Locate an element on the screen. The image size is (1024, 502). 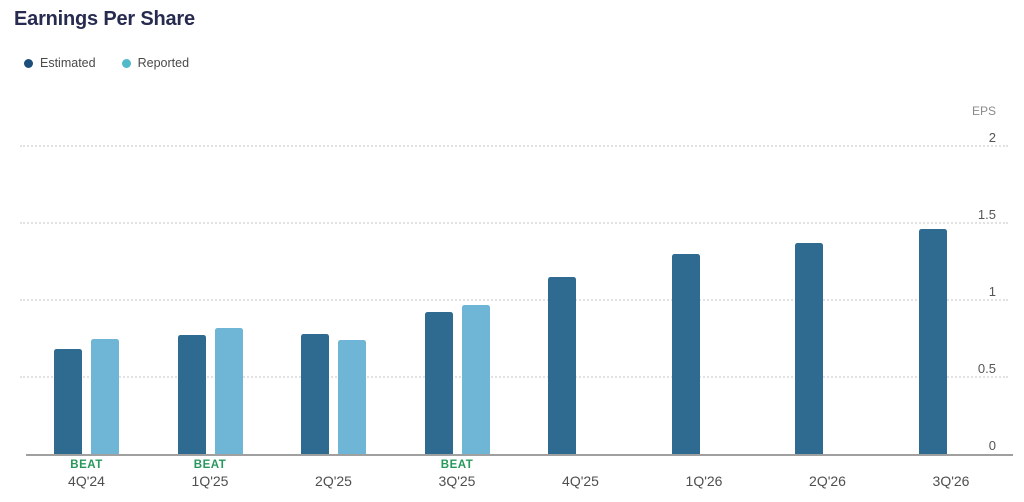
bar-estimated-4q24 is located at coordinates (68, 401).